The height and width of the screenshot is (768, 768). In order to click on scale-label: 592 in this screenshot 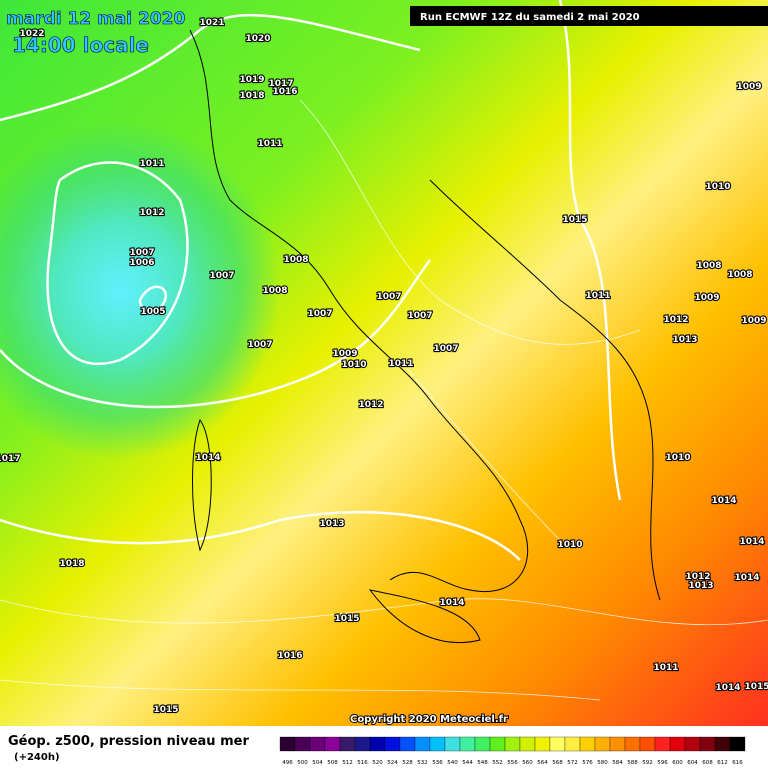, I will do `click(647, 763)`.